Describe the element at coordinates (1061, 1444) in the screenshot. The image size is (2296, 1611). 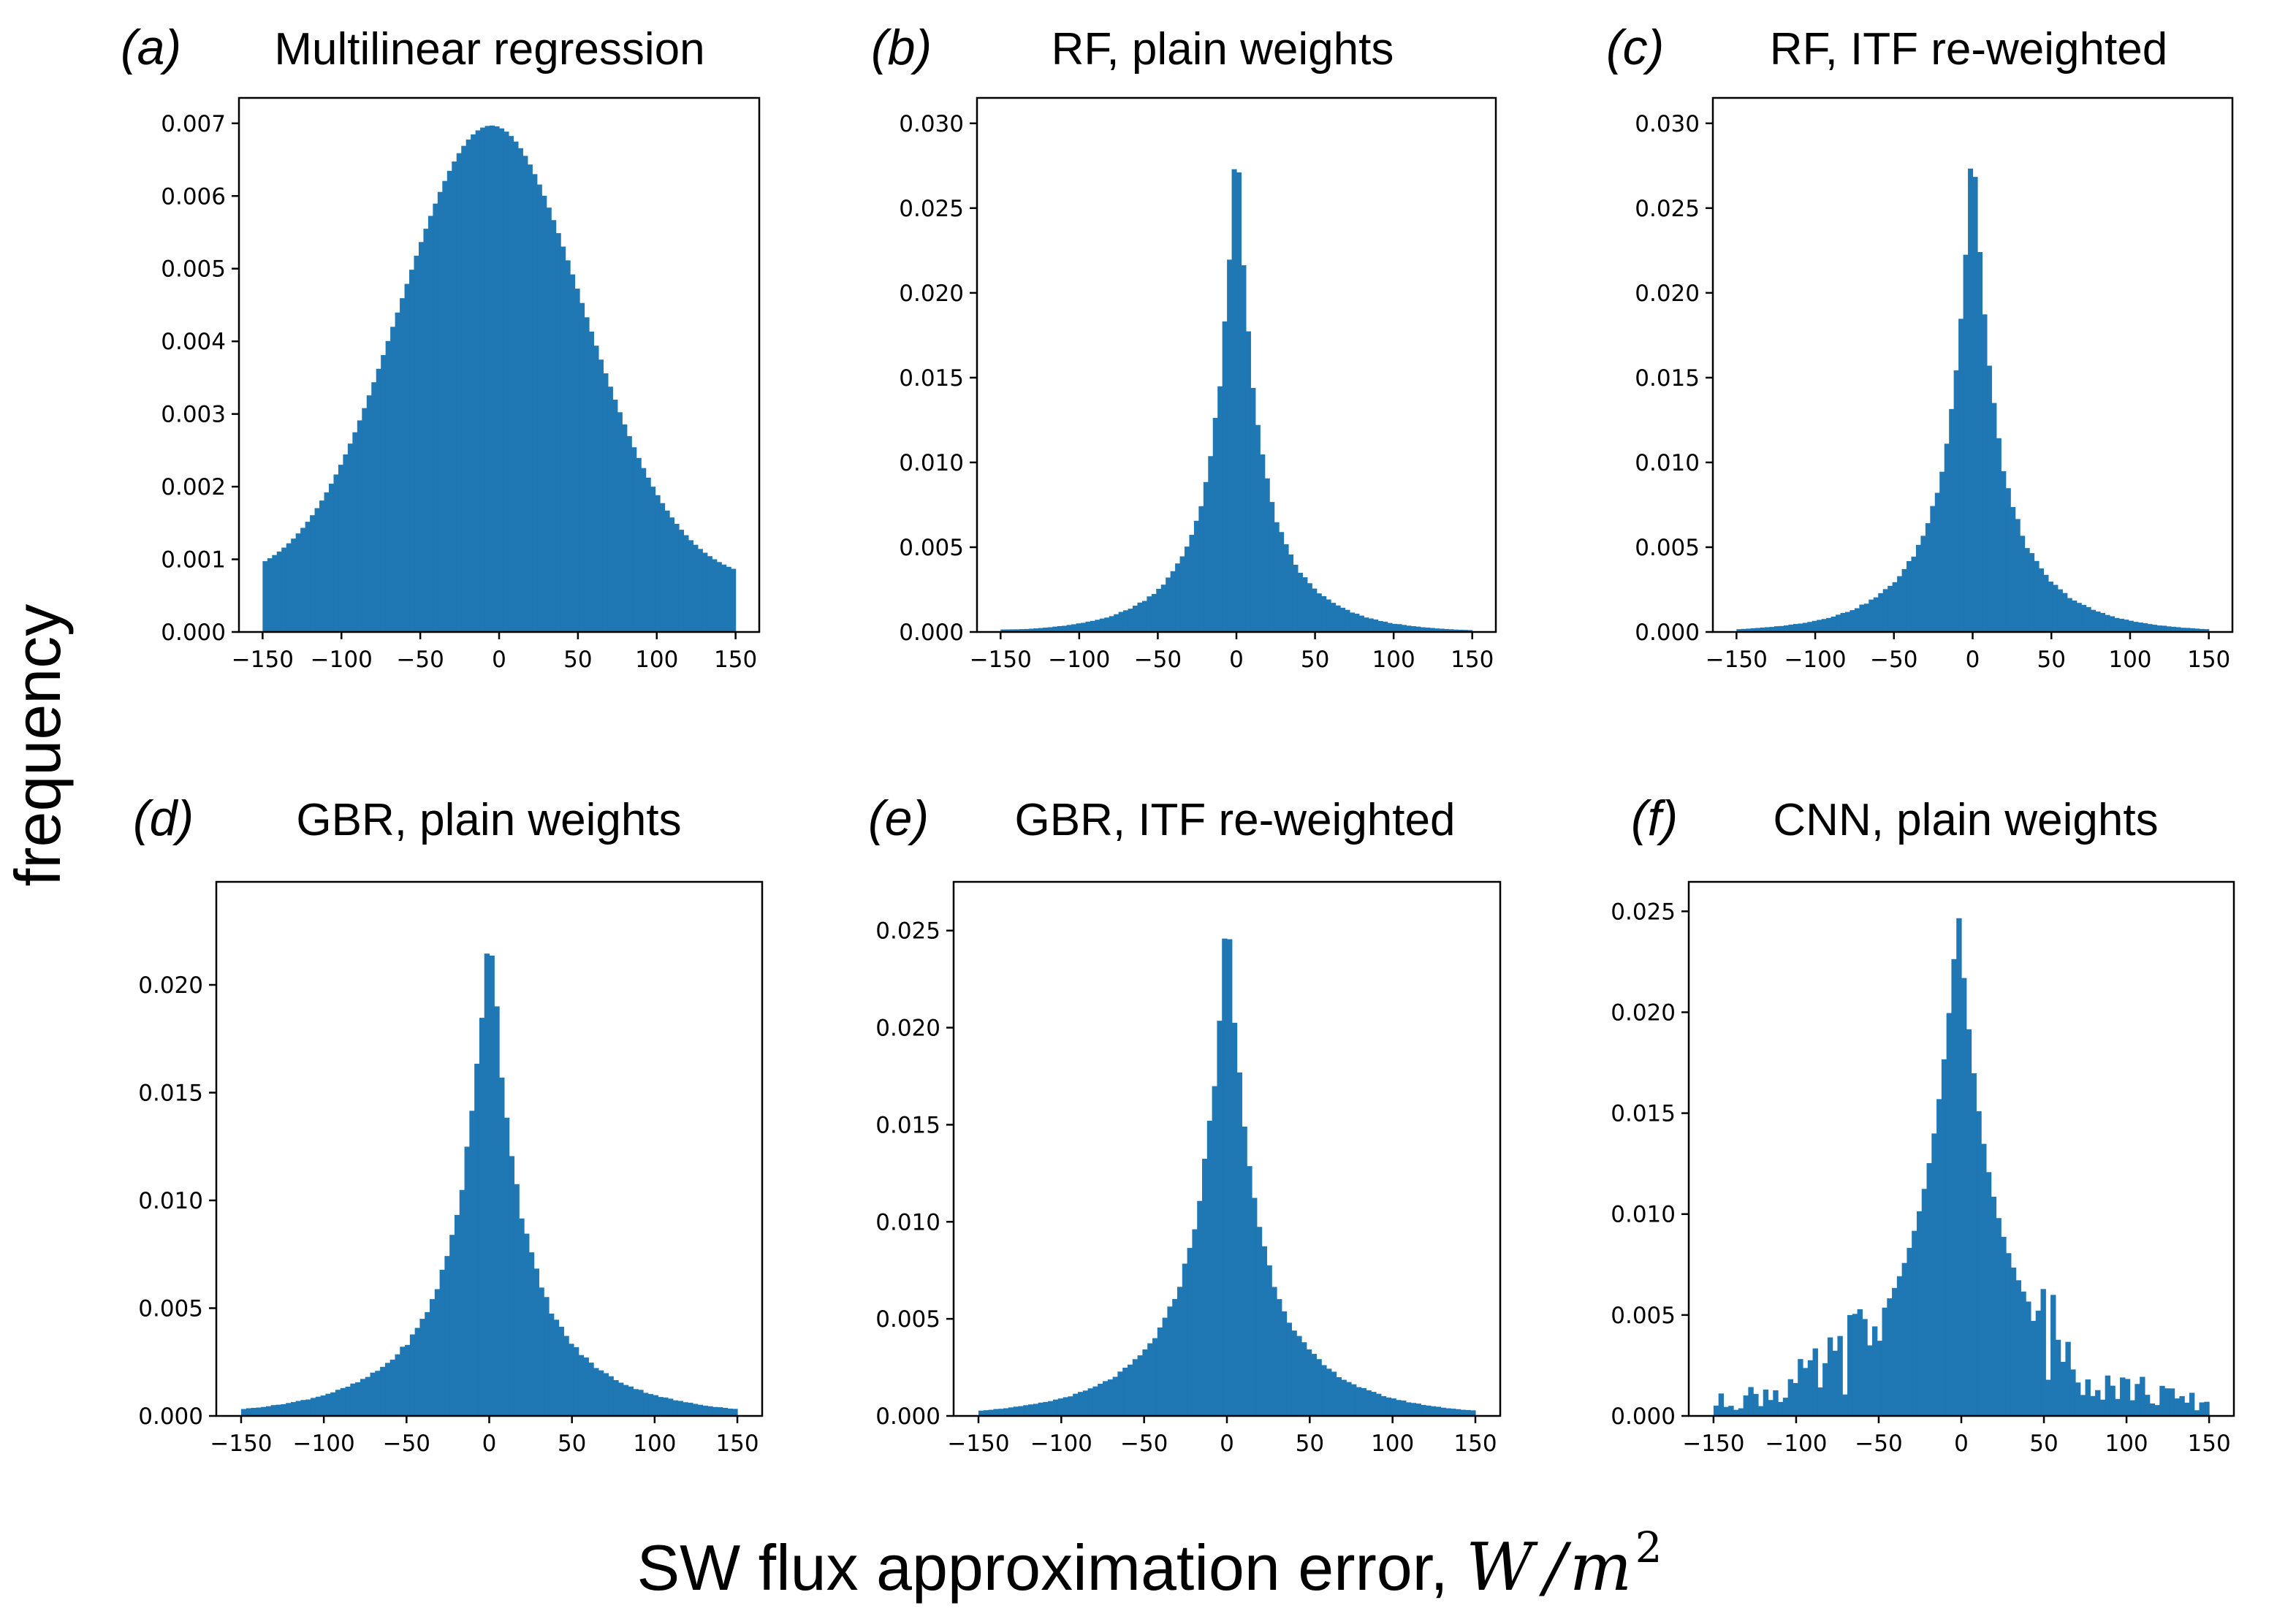
I see `x-tick-label: −100` at that location.